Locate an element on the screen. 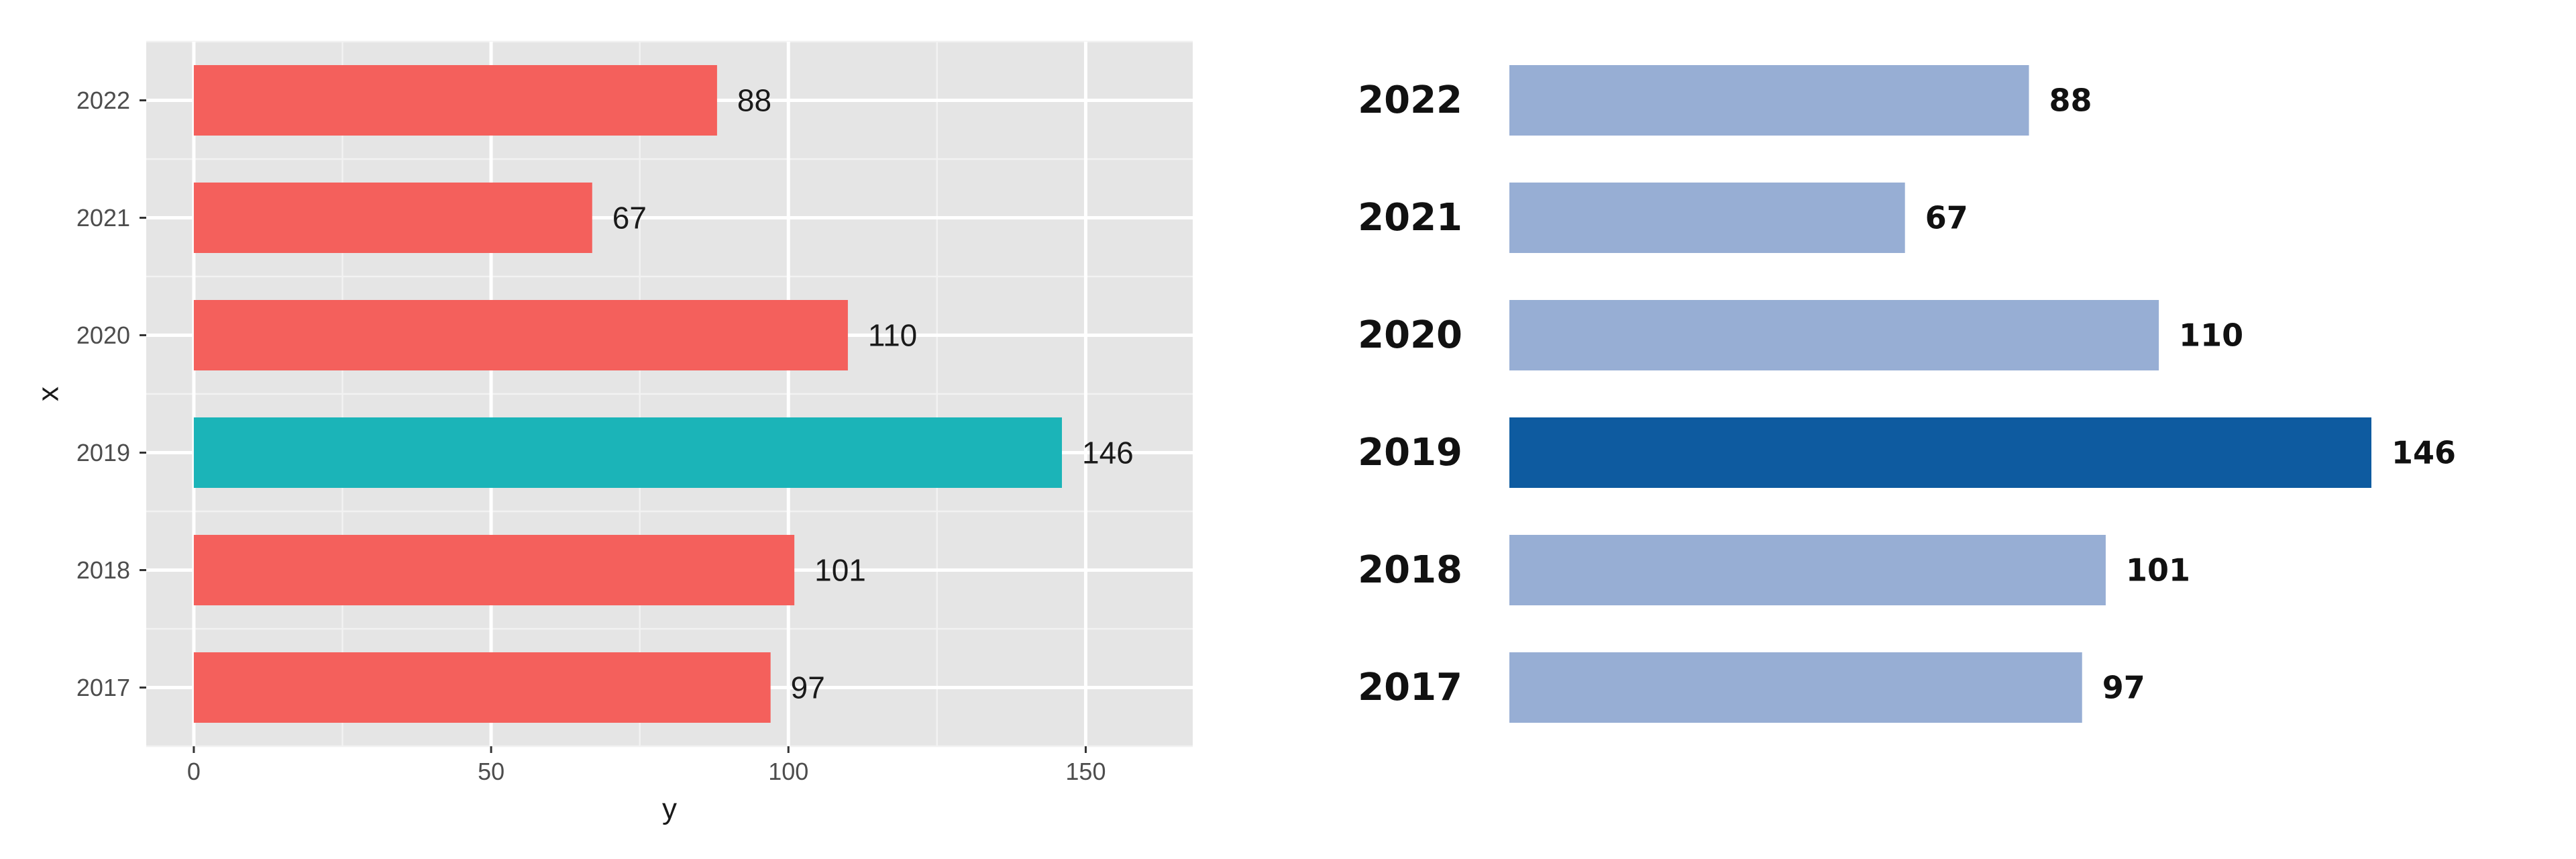 The width and height of the screenshot is (2576, 859). left-x-axis-title: y is located at coordinates (669, 809).